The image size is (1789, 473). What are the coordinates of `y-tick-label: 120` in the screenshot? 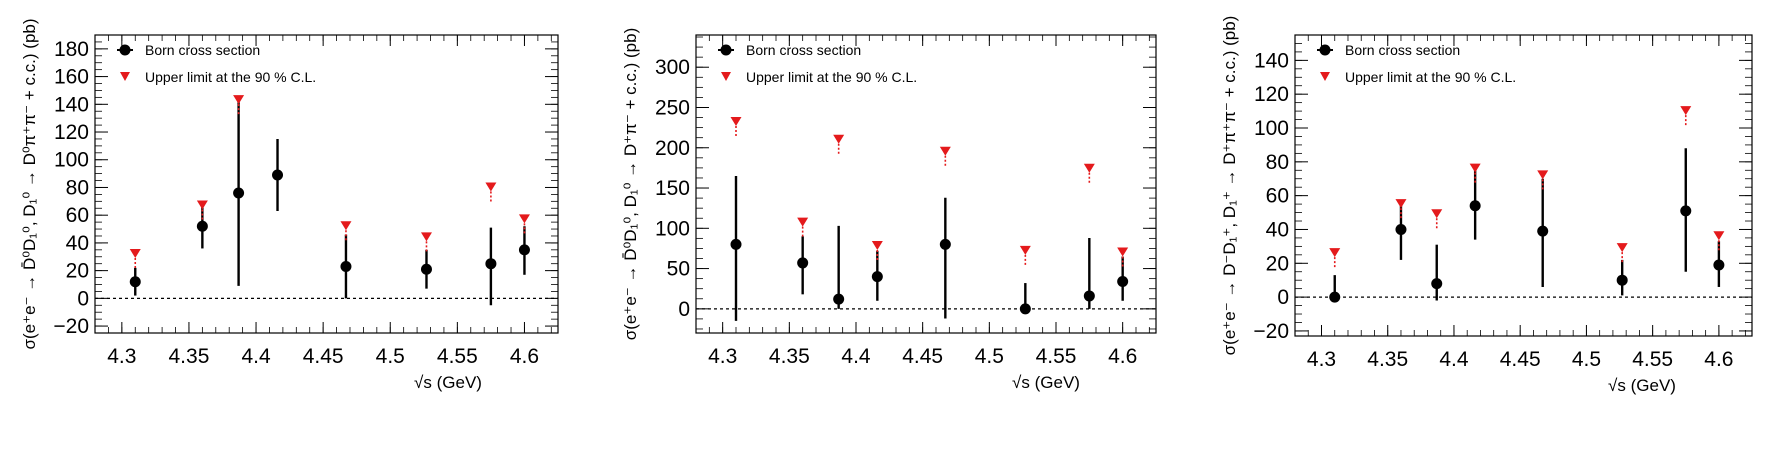 It's located at (71, 132).